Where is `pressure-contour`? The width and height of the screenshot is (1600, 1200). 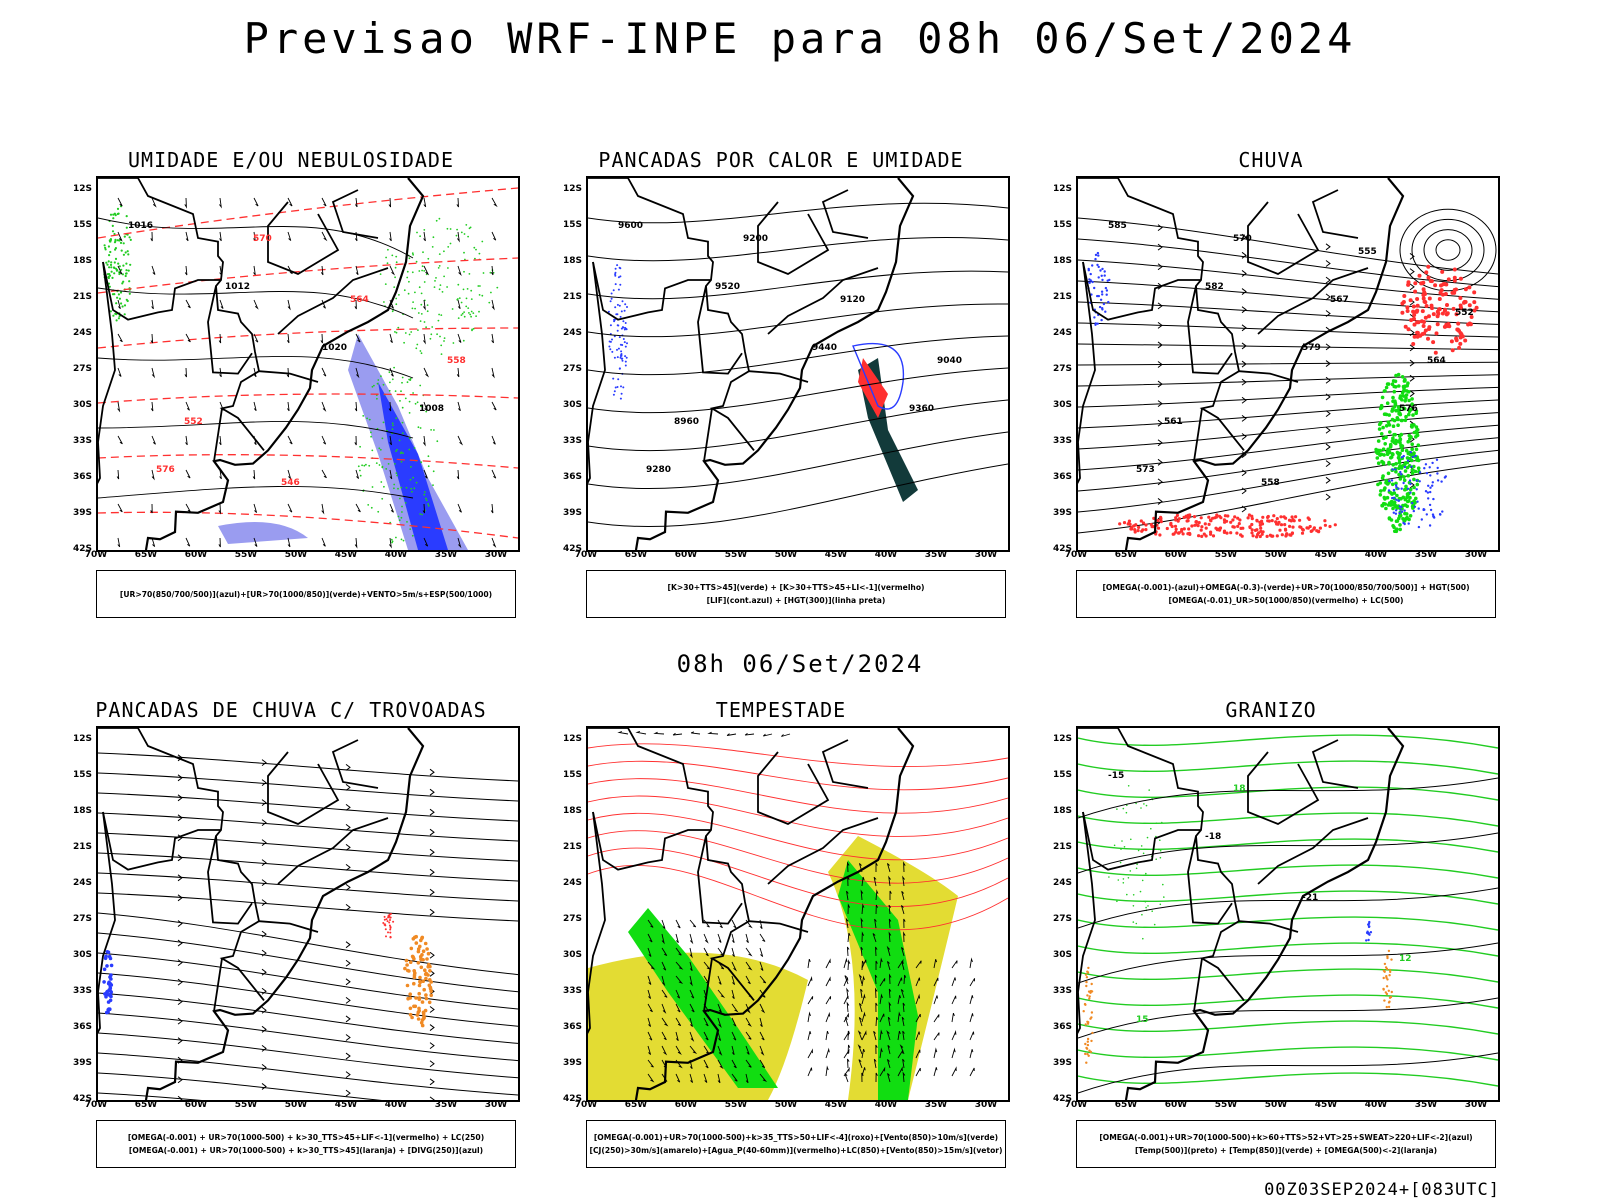 pressure-contour is located at coordinates (256, 367).